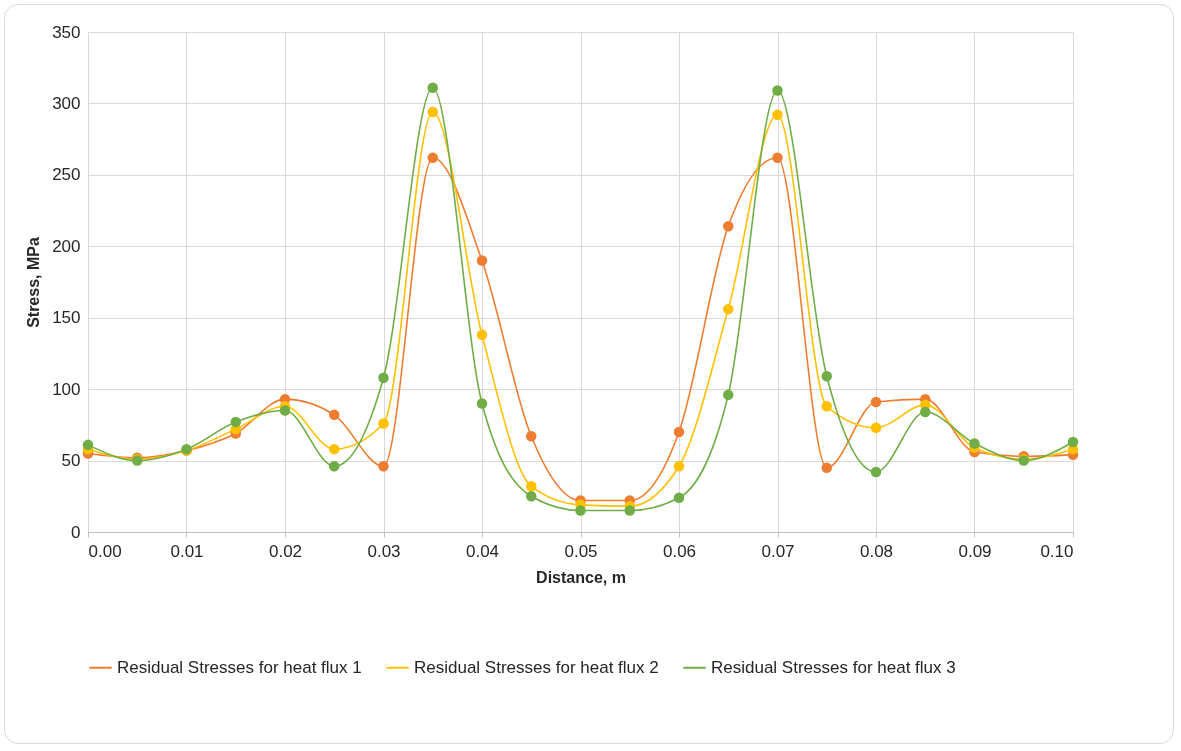  Describe the element at coordinates (66, 246) in the screenshot. I see `y-tick-label: 200` at that location.